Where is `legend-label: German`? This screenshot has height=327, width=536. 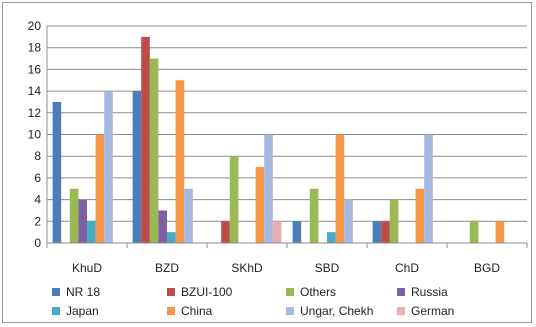
legend-label: German is located at coordinates (432, 311).